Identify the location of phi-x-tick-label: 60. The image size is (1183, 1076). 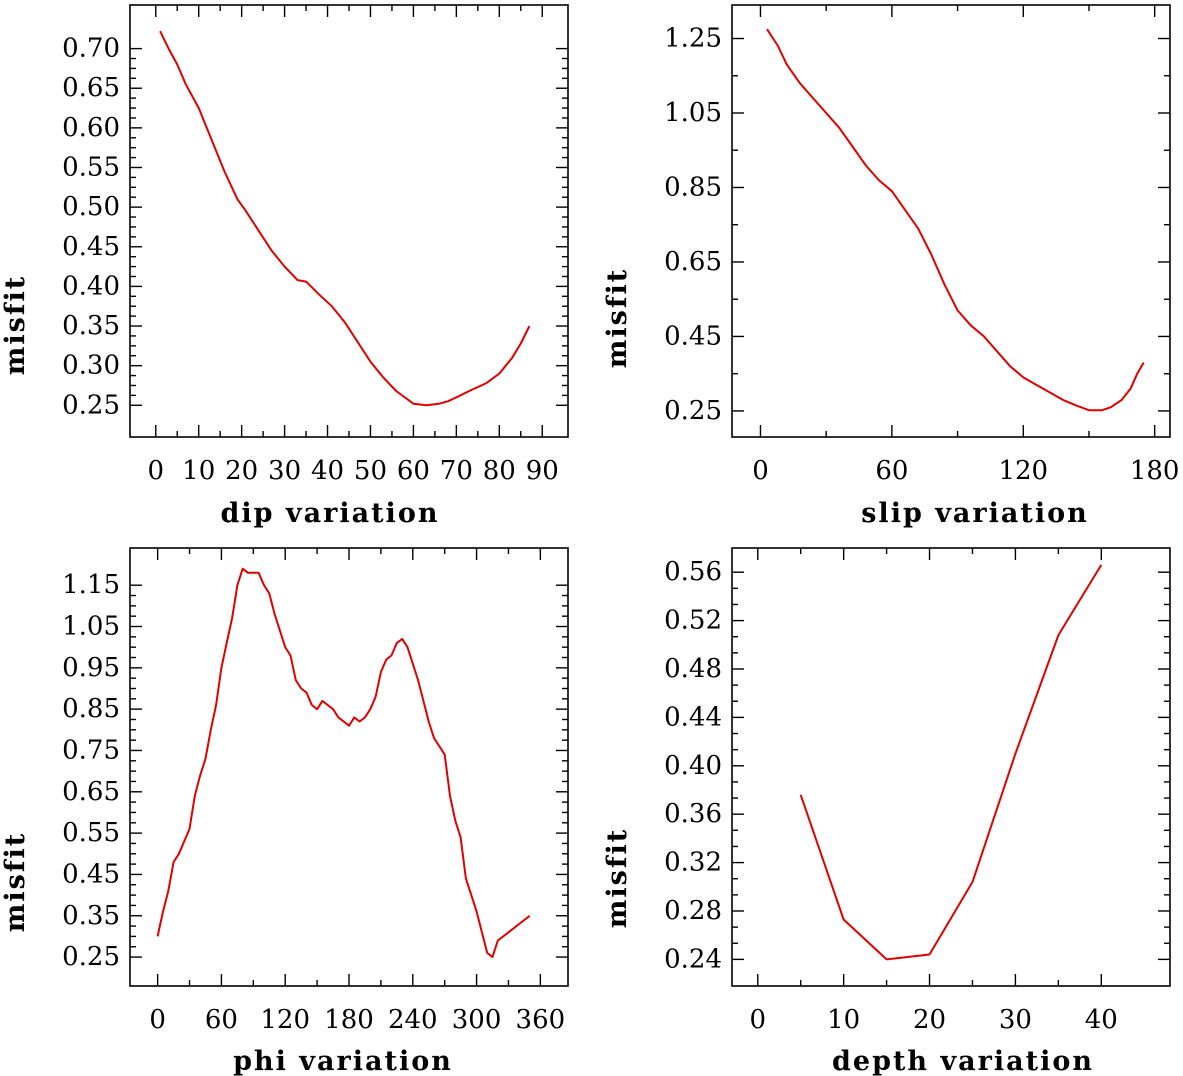
(221, 1020).